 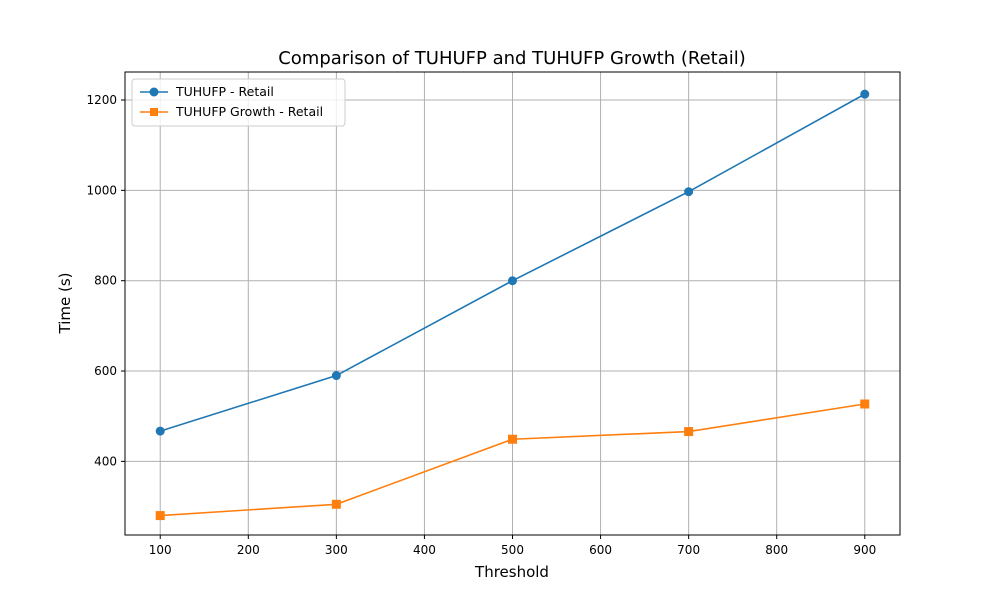 I want to click on x-axis-label: Threshold, so click(x=511, y=572).